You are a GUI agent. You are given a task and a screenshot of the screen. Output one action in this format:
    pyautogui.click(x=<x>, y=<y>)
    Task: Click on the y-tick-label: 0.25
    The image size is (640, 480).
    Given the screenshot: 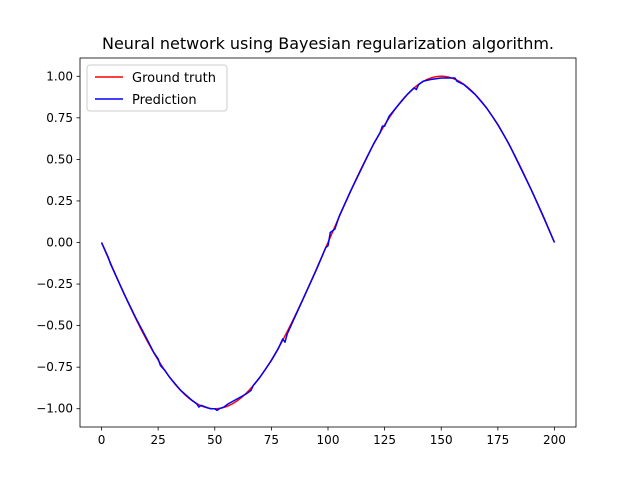 What is the action you would take?
    pyautogui.click(x=59, y=201)
    